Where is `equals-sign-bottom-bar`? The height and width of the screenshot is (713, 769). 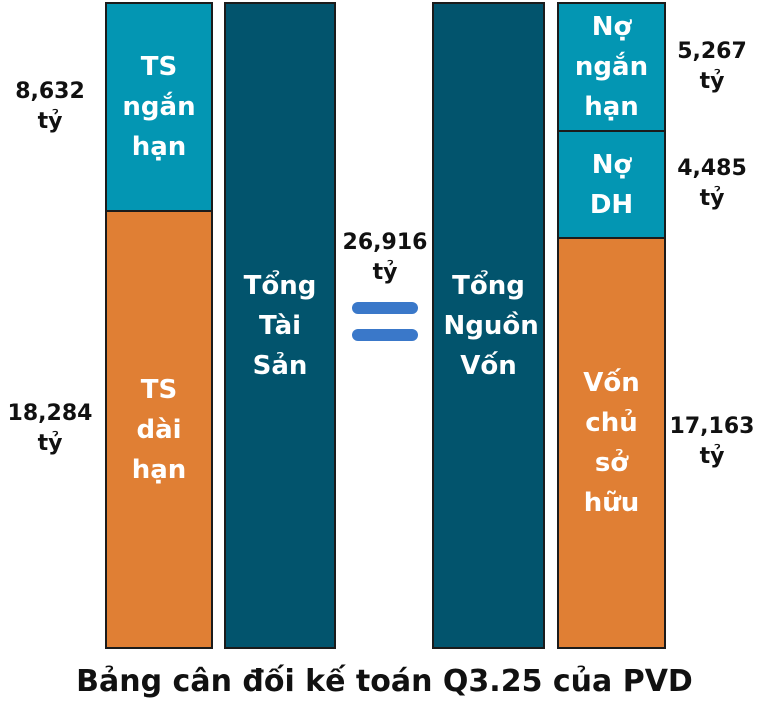
equals-sign-bottom-bar is located at coordinates (385, 335).